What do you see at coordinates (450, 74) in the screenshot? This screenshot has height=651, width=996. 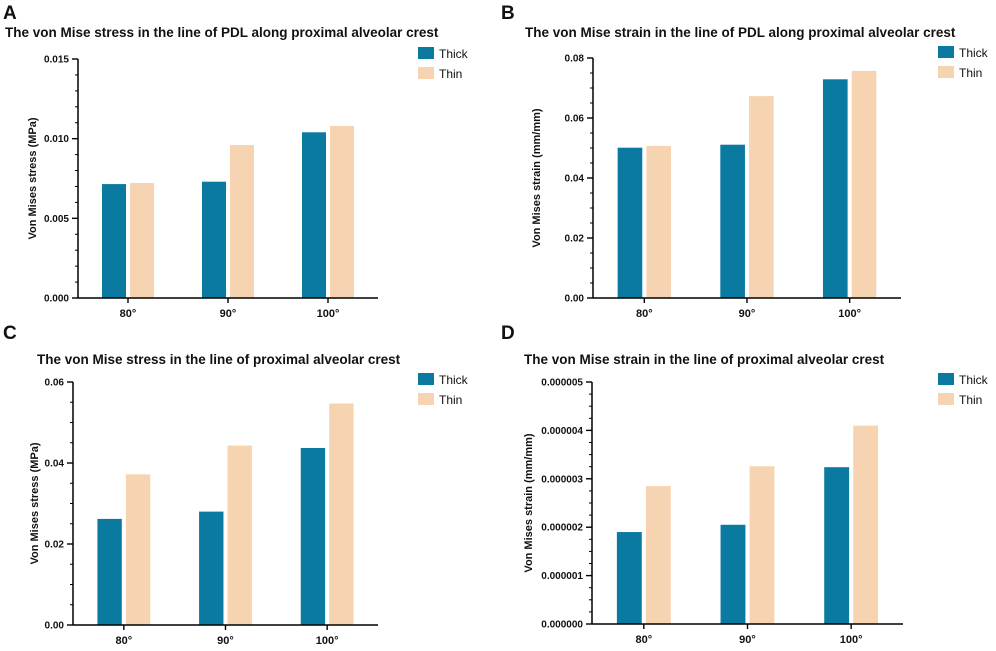 I see `legend-label-thin-a: Thin` at bounding box center [450, 74].